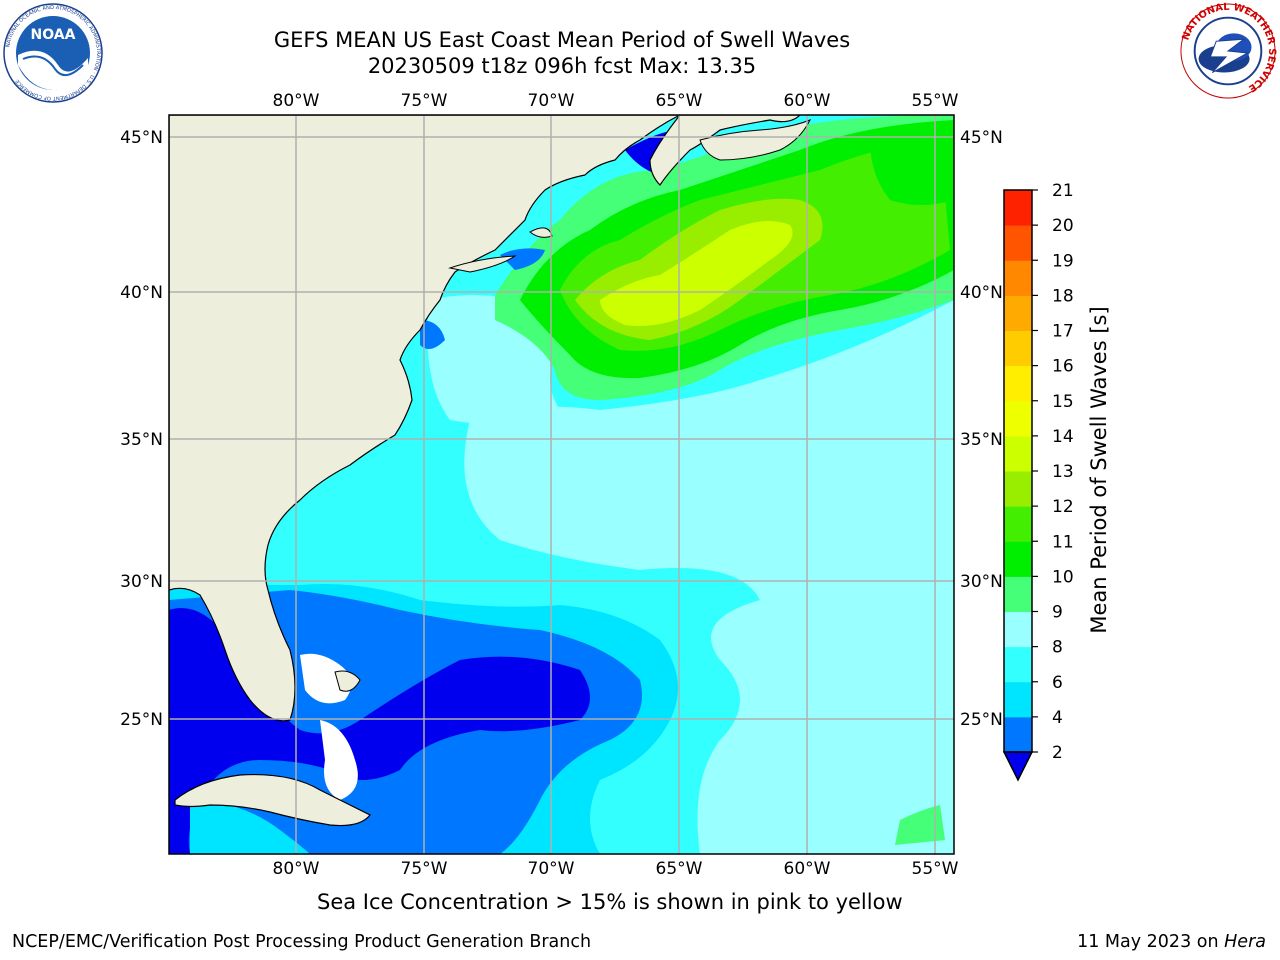 This screenshot has width=1280, height=960. What do you see at coordinates (1018, 766) in the screenshot?
I see `colorbar-extend-arrow` at bounding box center [1018, 766].